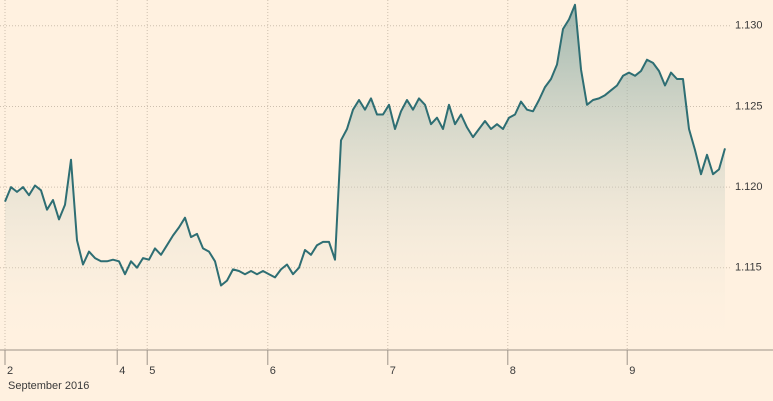 The width and height of the screenshot is (773, 401). I want to click on x-tick-label: 7, so click(393, 371).